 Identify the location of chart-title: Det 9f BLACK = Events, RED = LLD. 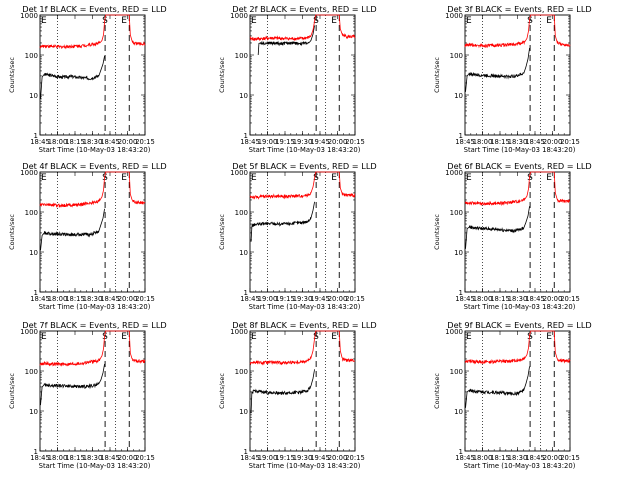
(519, 325).